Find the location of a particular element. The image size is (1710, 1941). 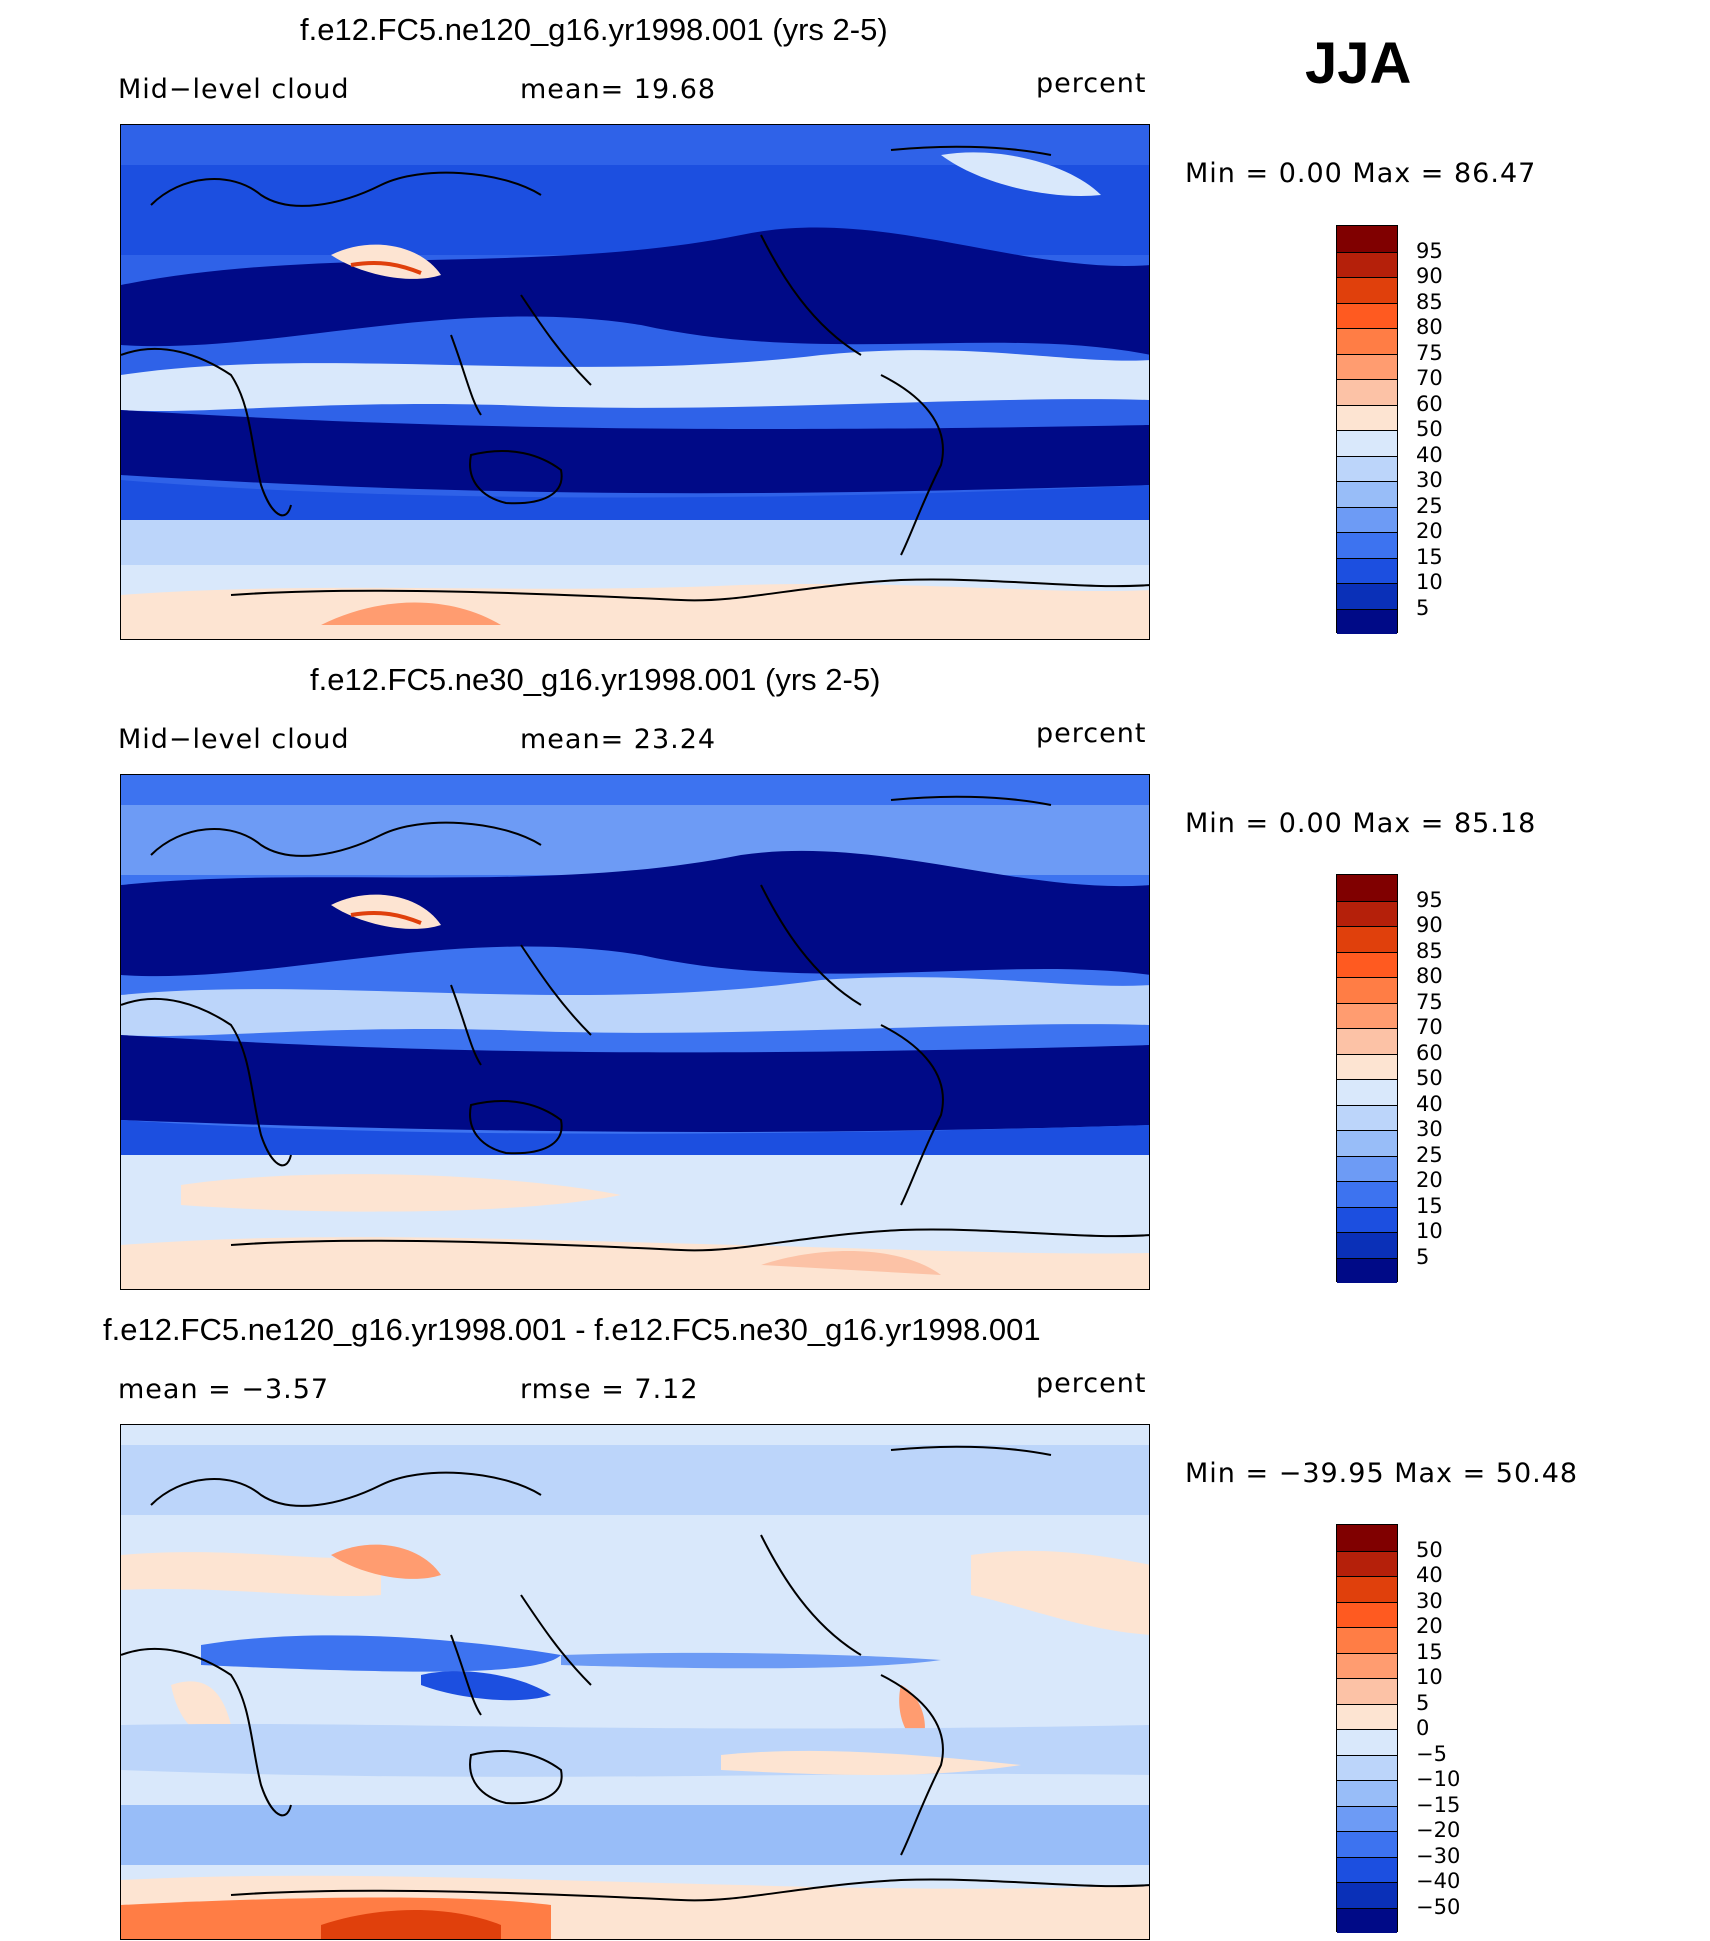

colorbar-tick-label: 0 is located at coordinates (1423, 1728).